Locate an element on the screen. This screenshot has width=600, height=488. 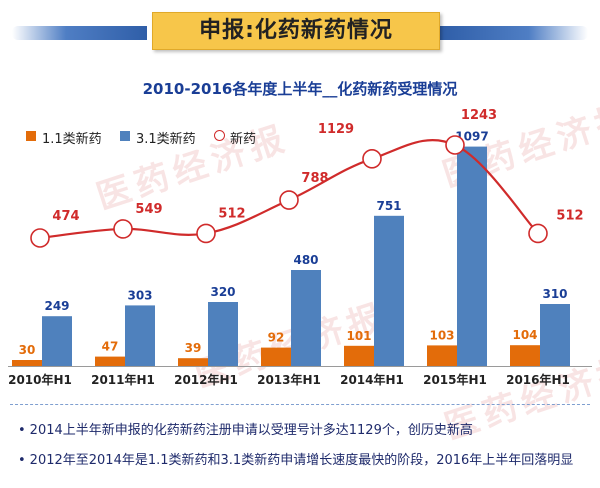
x-tick-label: 2011年H1 is located at coordinates (123, 379).